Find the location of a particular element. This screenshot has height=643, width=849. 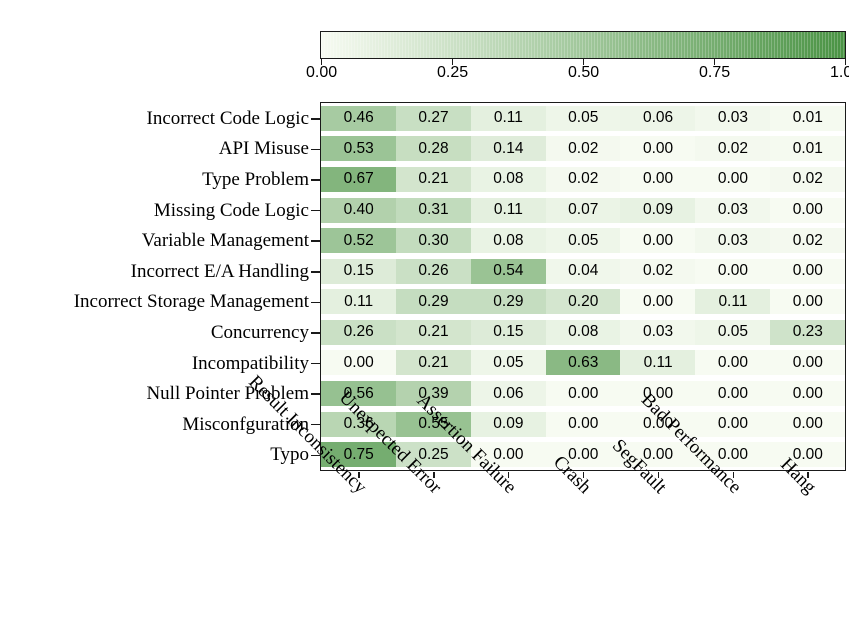

heatmap-cell: 0.06 is located at coordinates (508, 394).